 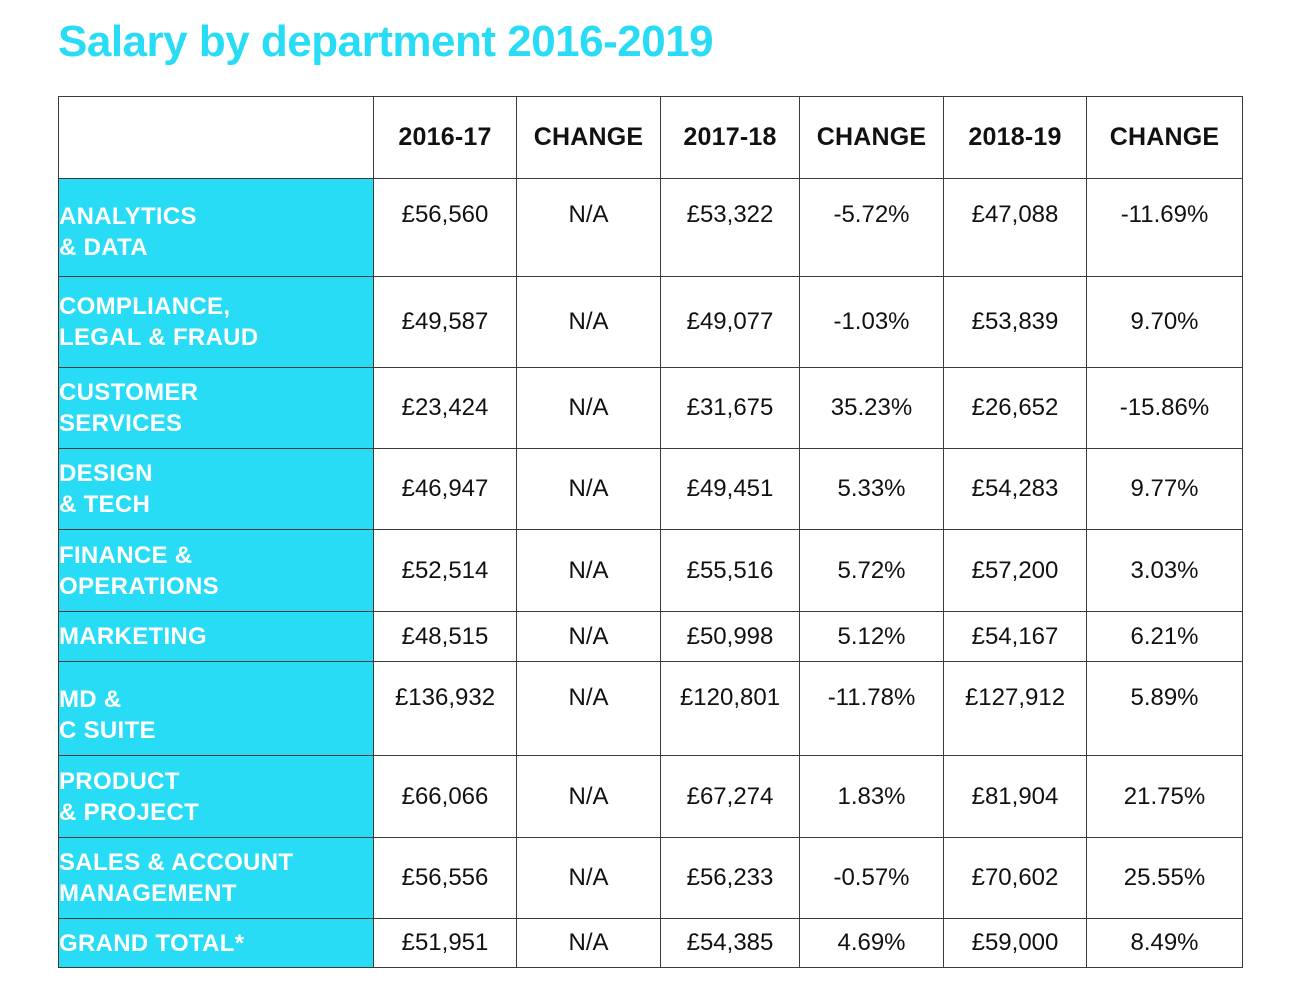 I want to click on department-label-line: FINANCE &, so click(x=126, y=555).